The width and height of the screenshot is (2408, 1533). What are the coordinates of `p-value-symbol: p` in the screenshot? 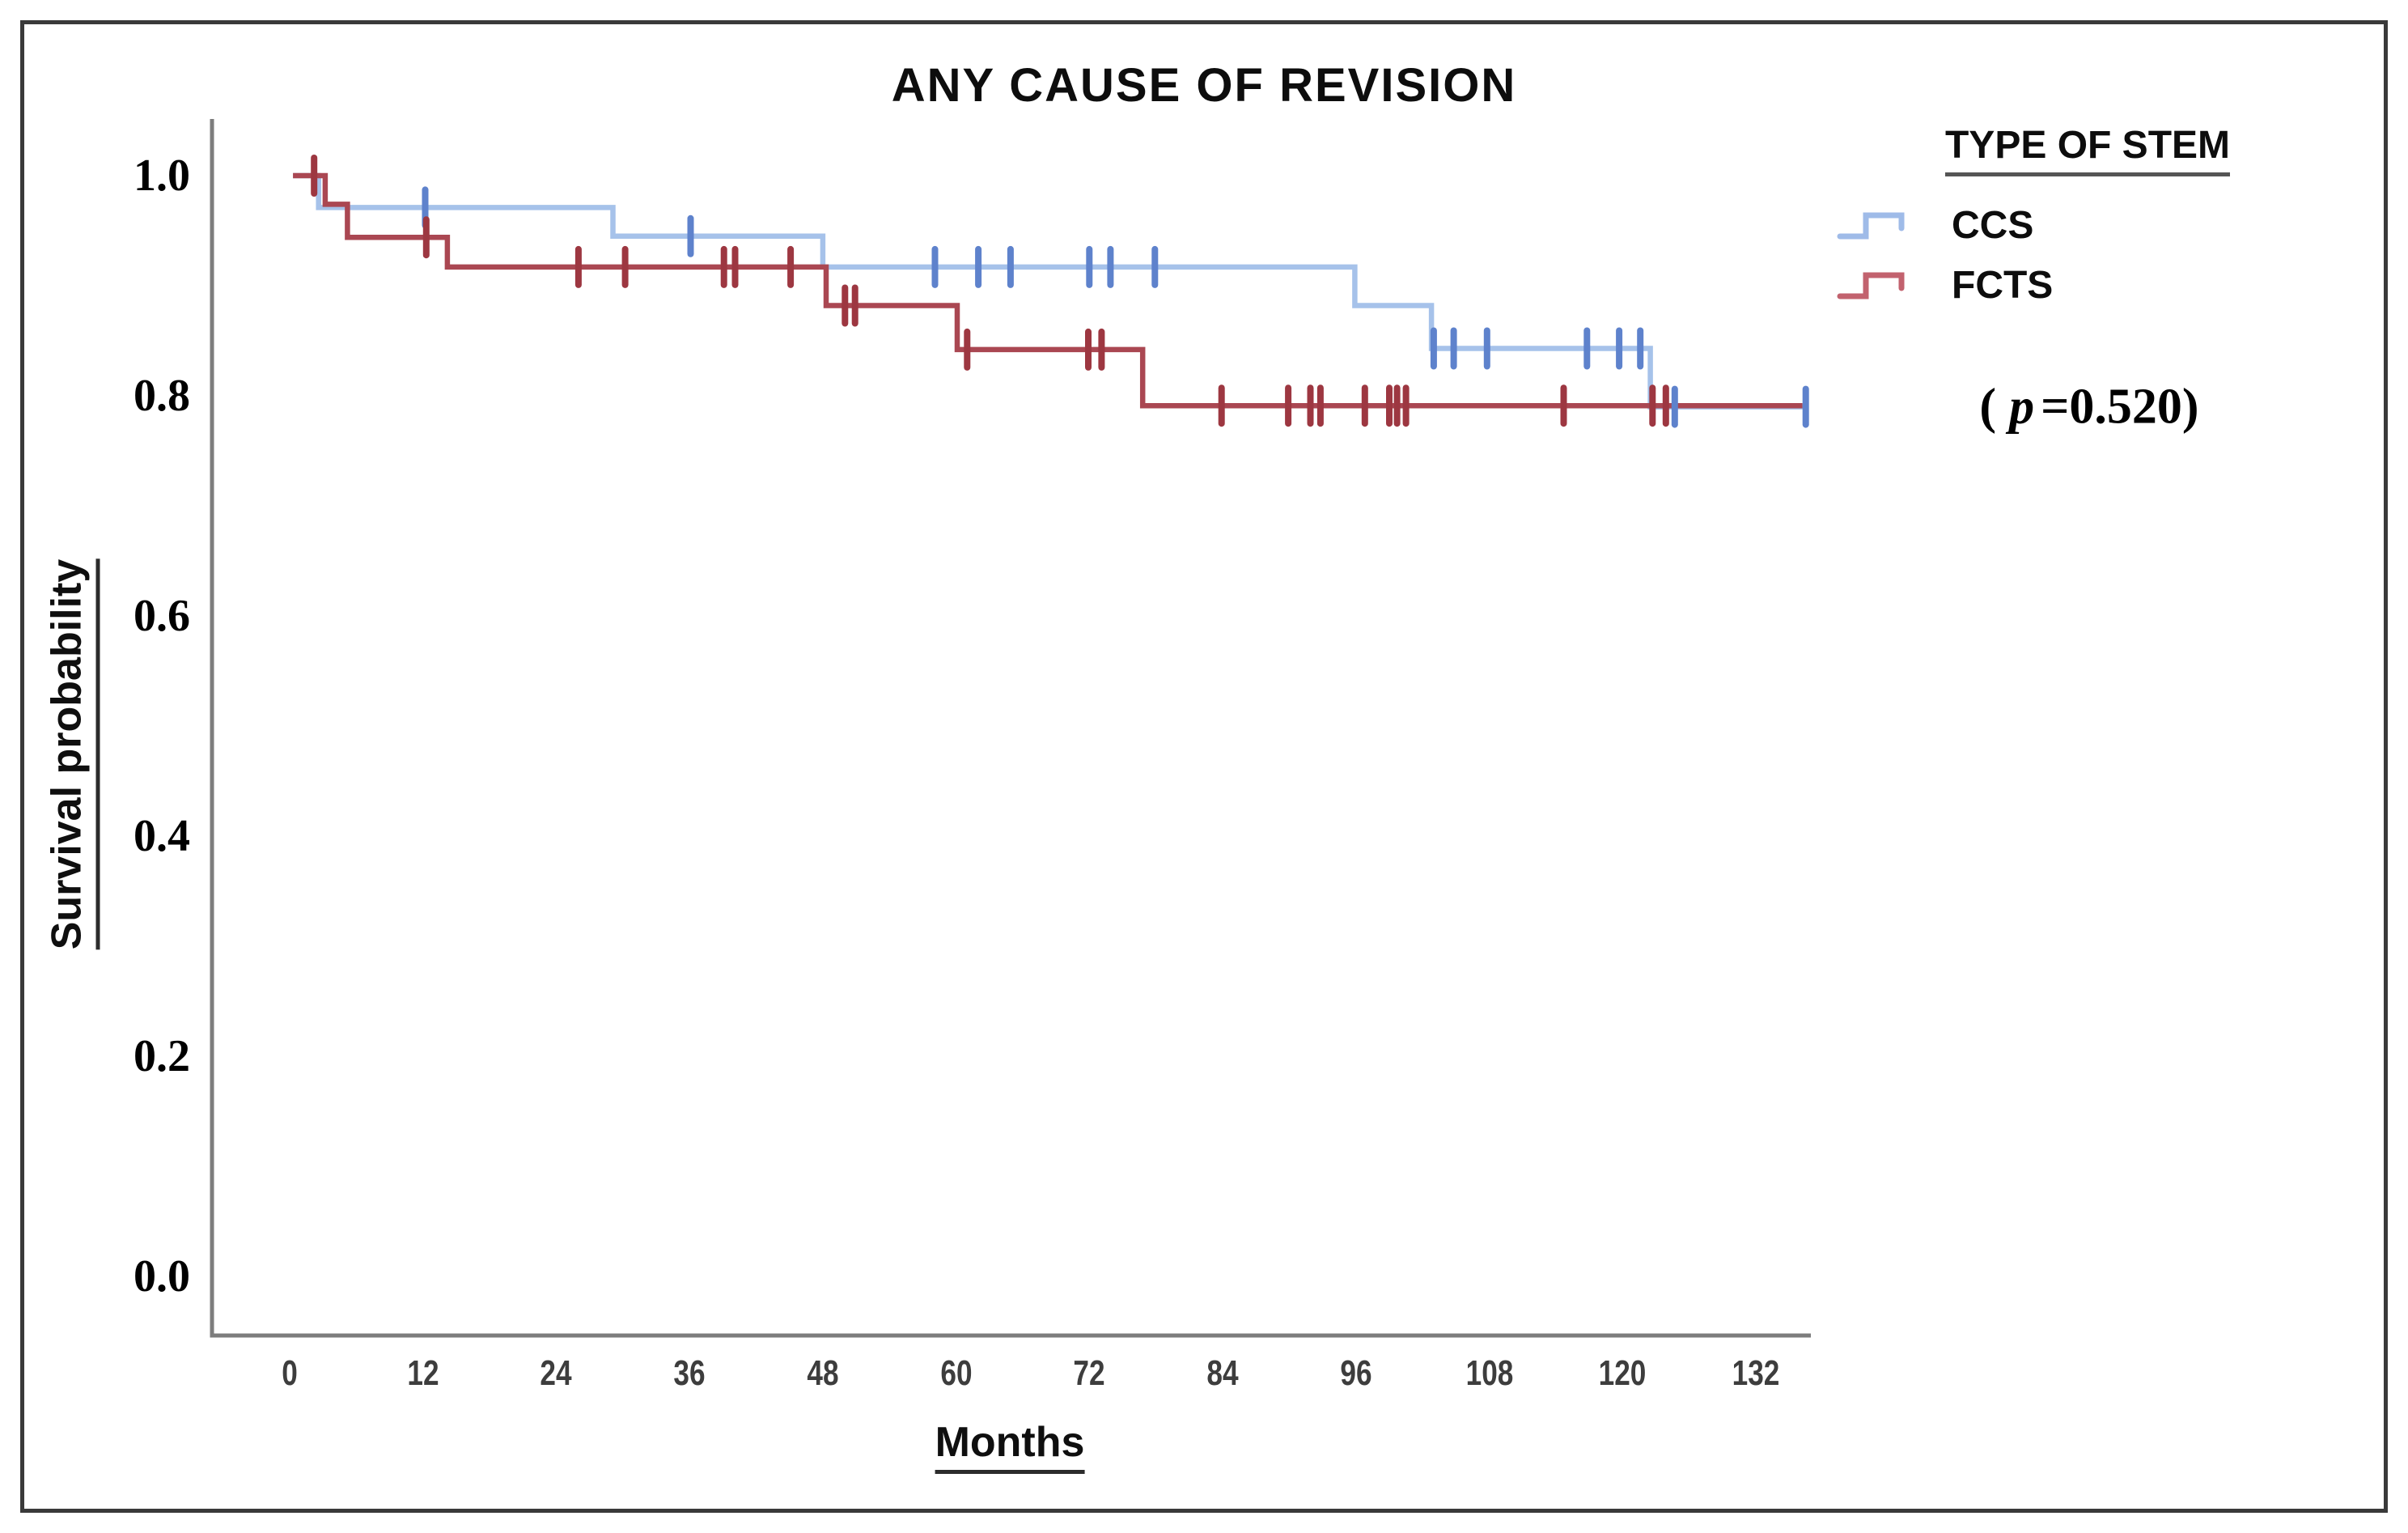 It's located at (2022, 407).